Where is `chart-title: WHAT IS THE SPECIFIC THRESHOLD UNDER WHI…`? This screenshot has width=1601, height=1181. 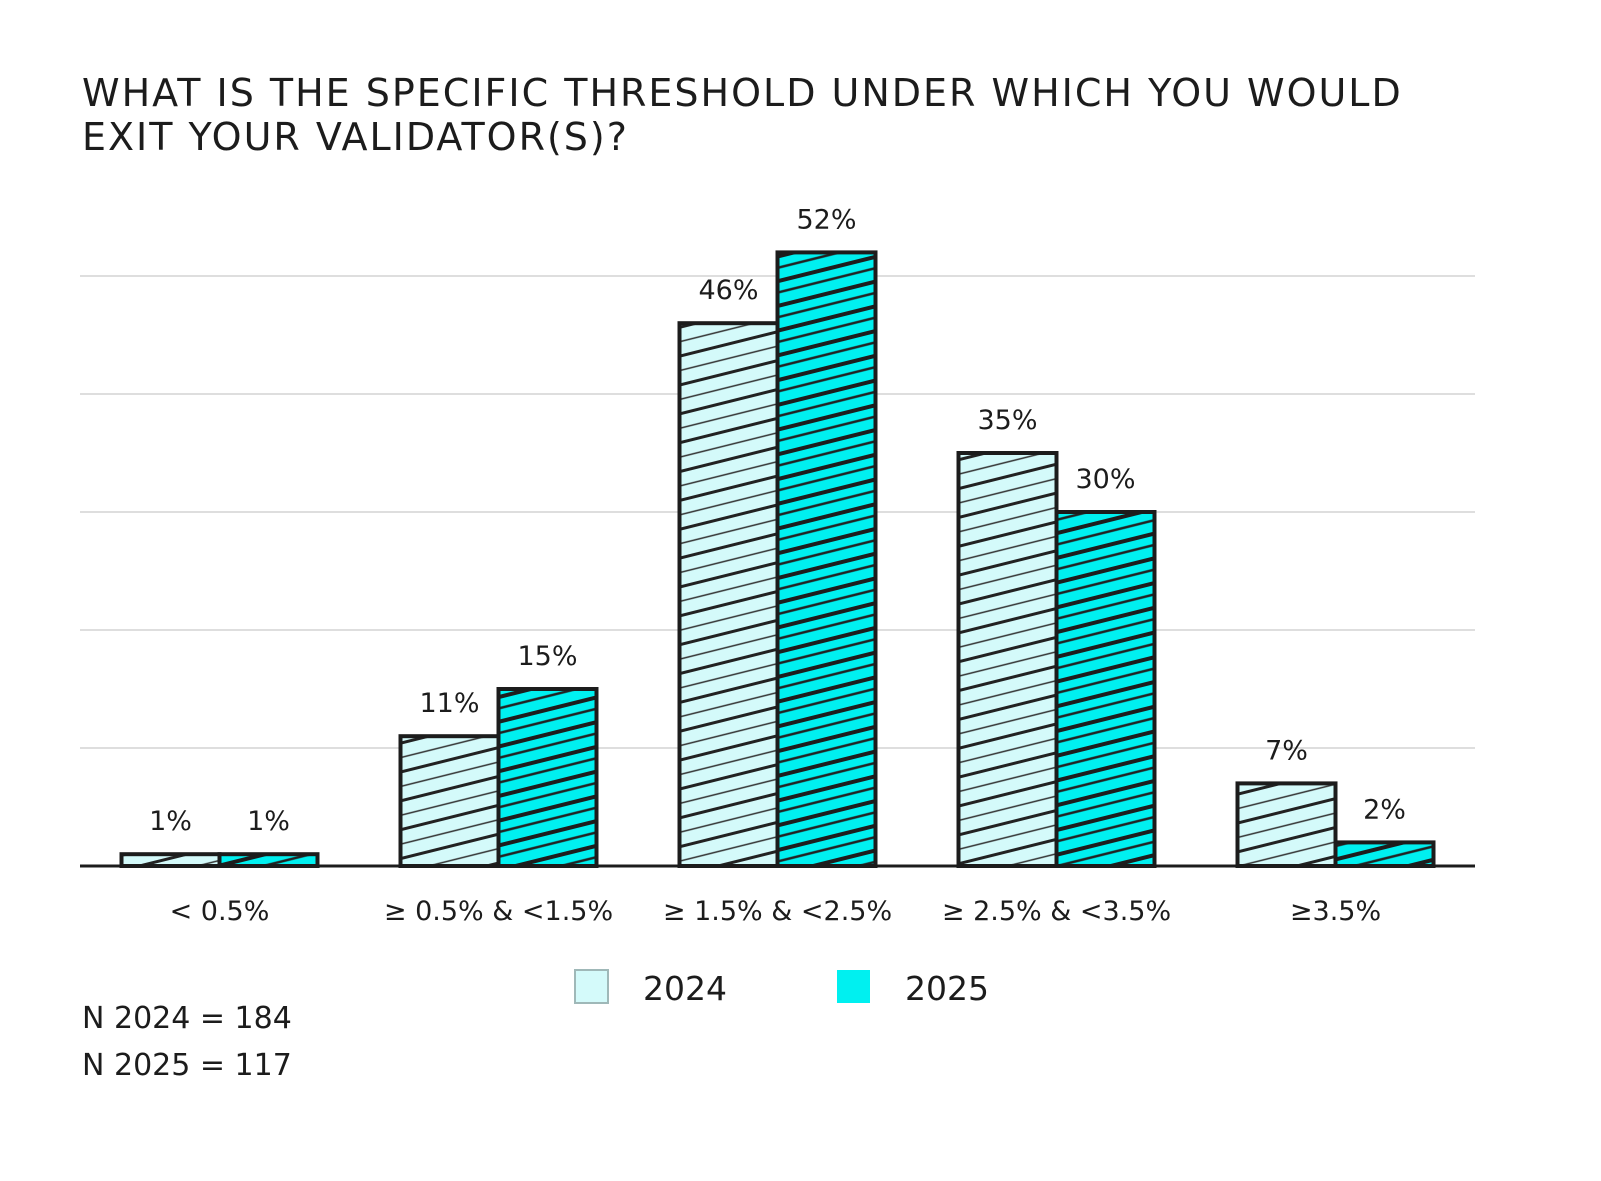 chart-title: WHAT IS THE SPECIFIC THRESHOLD UNDER WHI… is located at coordinates (742, 115).